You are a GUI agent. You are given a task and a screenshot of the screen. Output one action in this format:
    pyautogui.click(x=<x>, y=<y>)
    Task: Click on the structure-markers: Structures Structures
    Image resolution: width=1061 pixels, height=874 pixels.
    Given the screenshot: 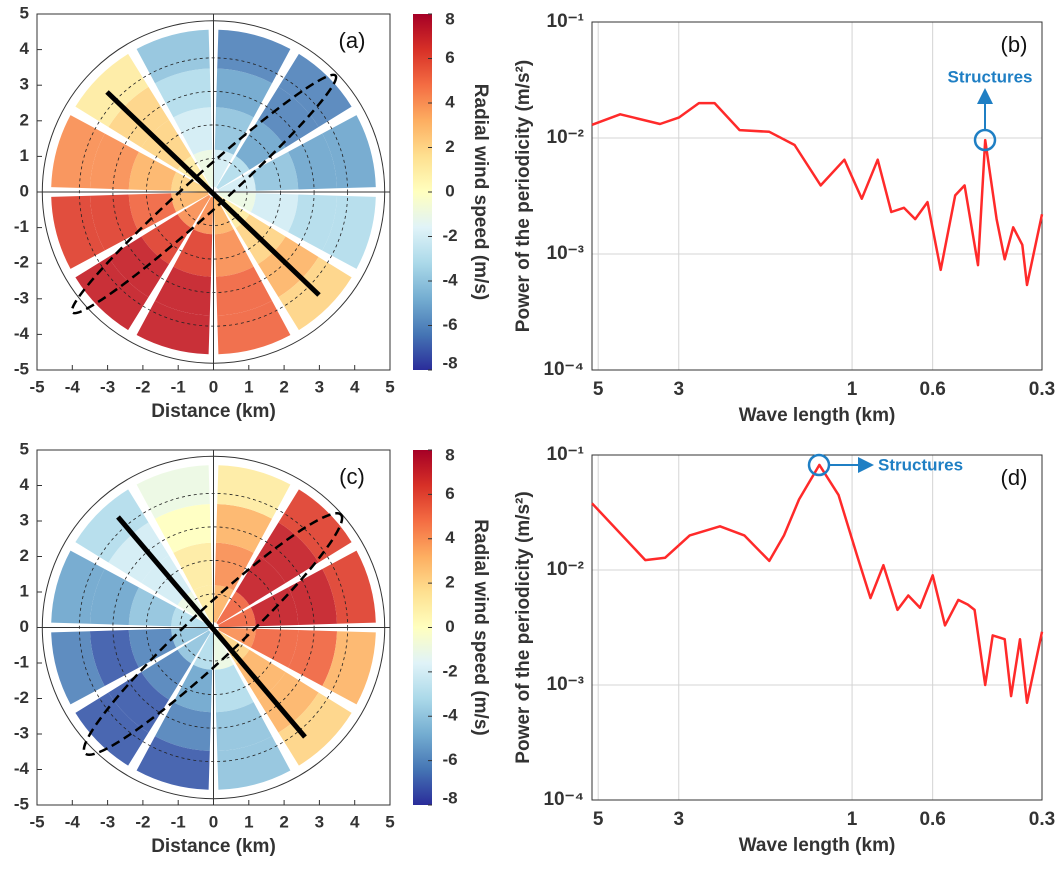 What is the action you would take?
    pyautogui.click(x=920, y=272)
    